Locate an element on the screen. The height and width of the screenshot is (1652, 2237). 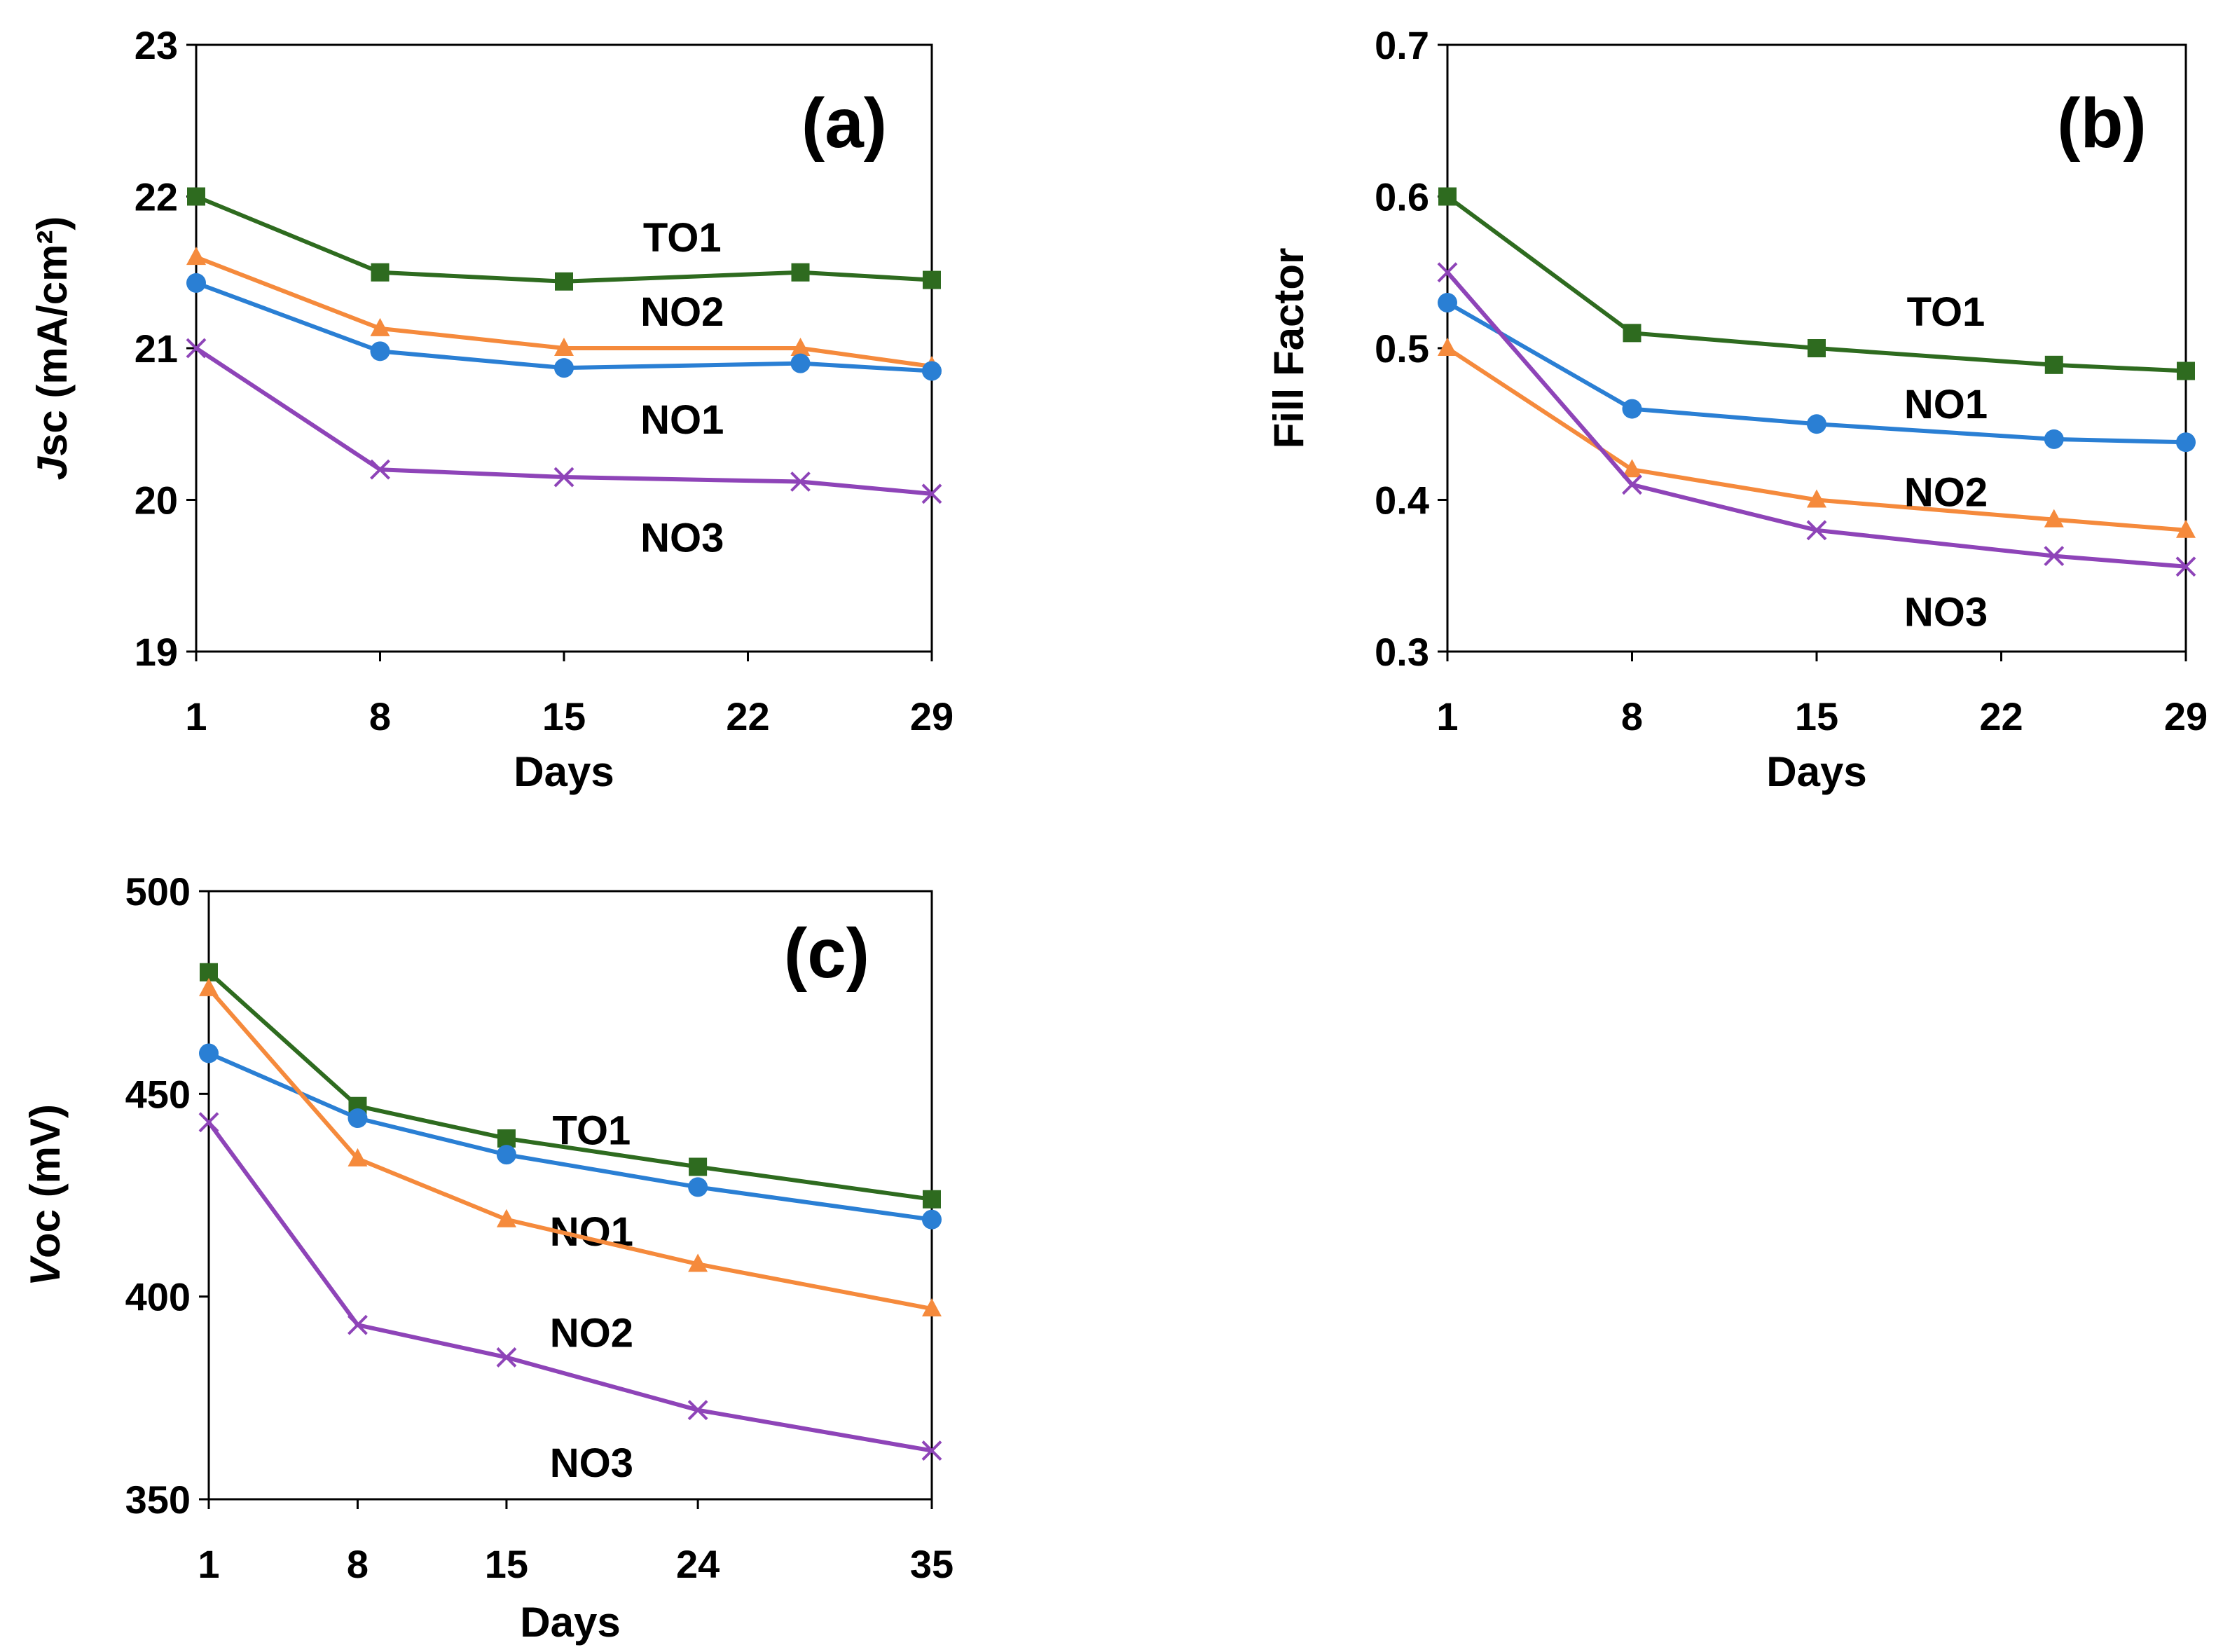
panel-b-y-axis-title: Fill Factor is located at coordinates (1288, 348).